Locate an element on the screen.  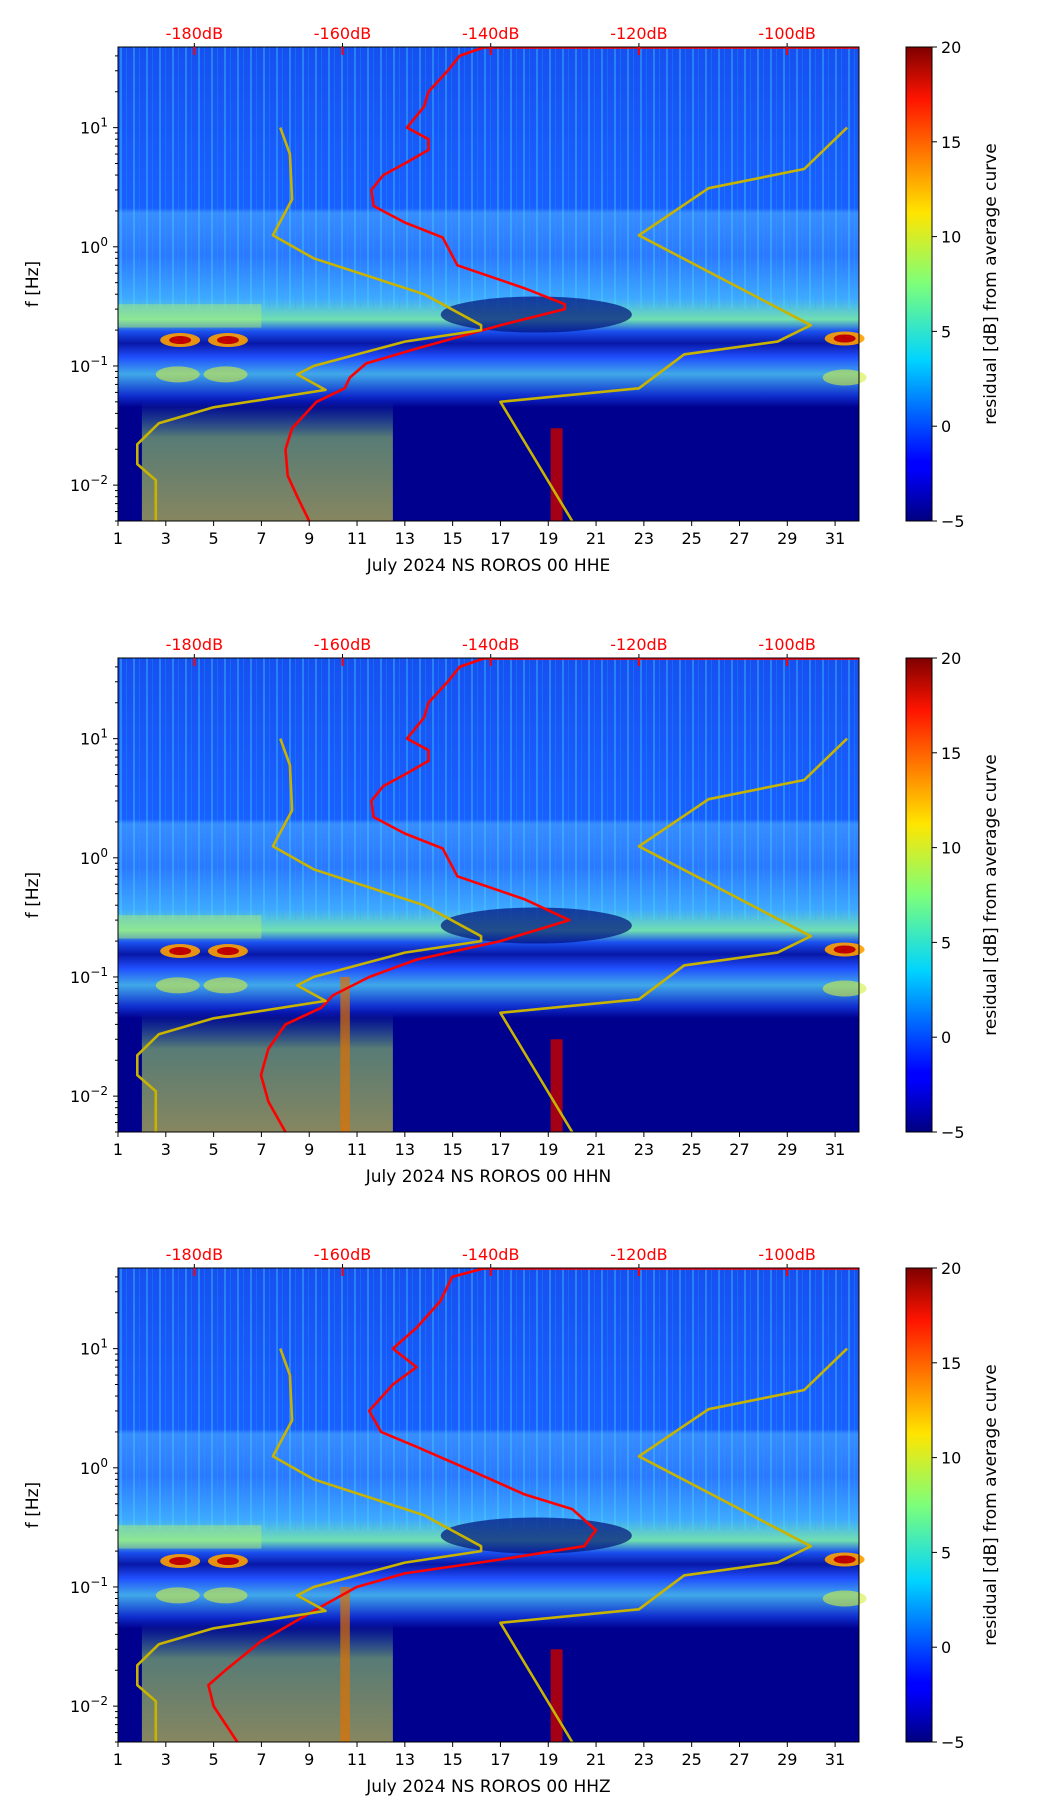
x-tick-label: 21 is located at coordinates (596, 1149).